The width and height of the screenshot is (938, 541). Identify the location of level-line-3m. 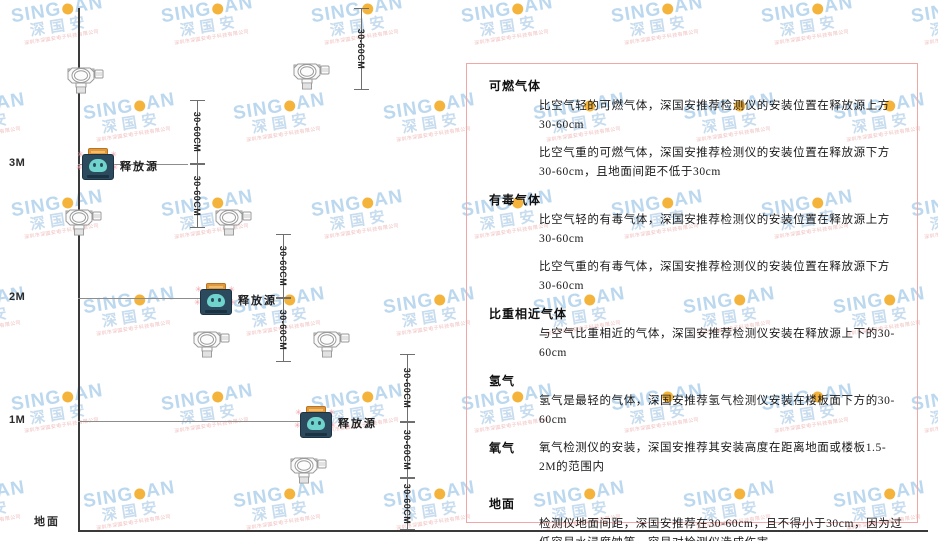
(133, 164).